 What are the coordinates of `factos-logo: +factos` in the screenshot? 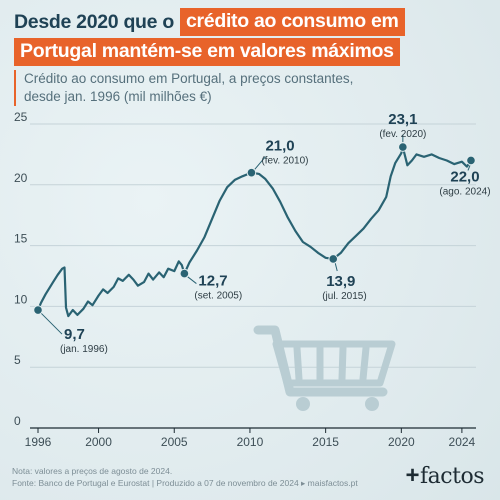 It's located at (445, 476).